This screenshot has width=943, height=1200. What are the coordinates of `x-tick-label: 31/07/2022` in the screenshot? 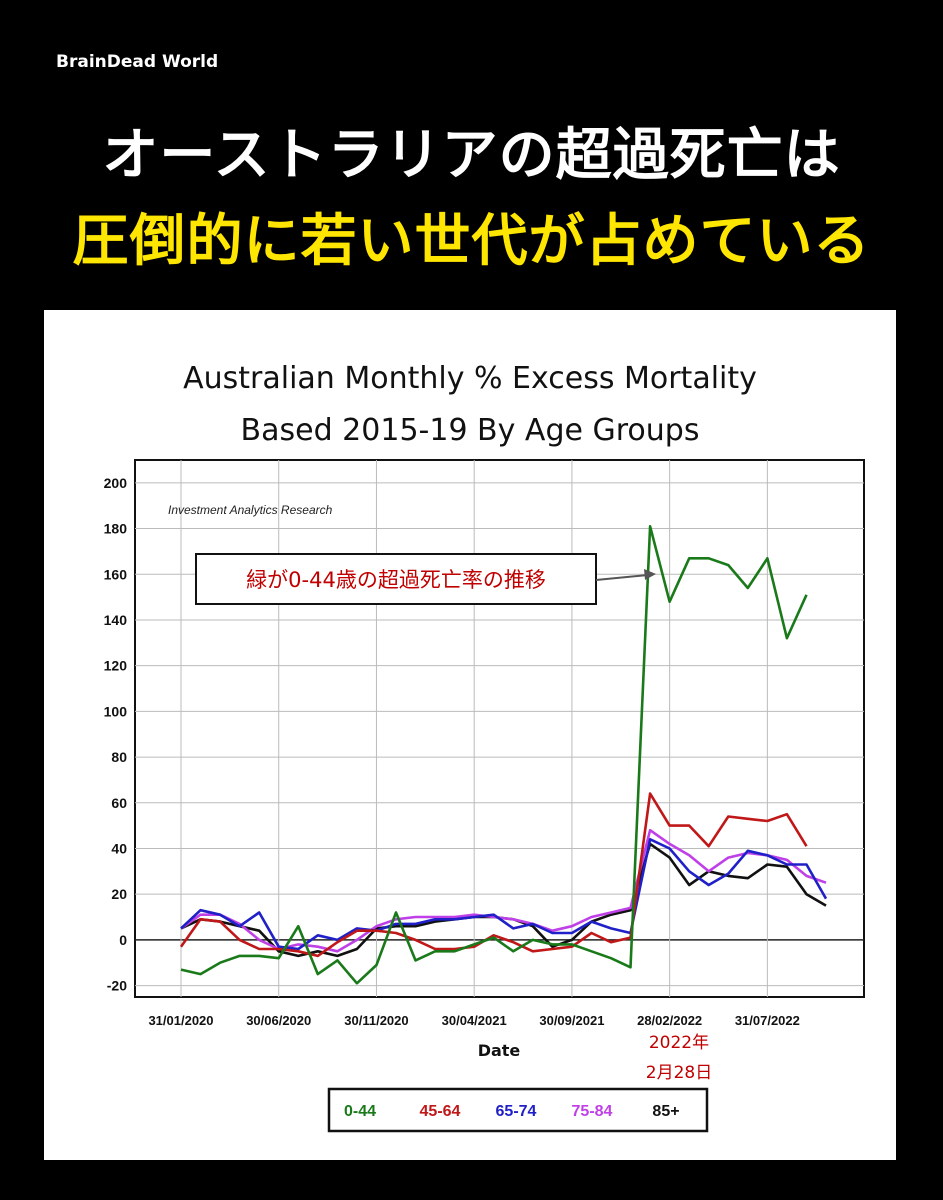 It's located at (767, 1020).